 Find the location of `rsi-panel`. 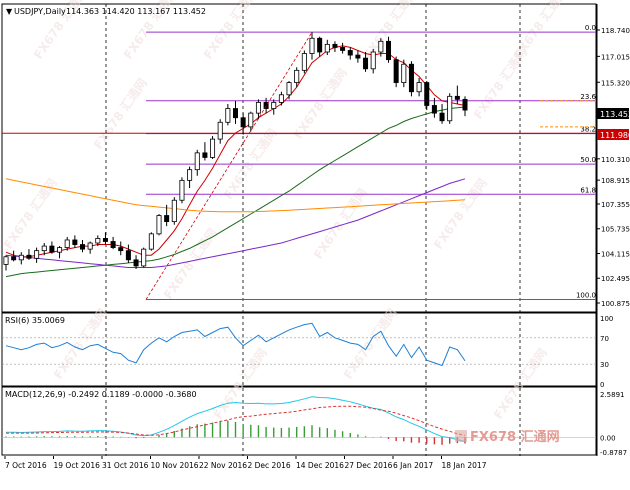

rsi-panel is located at coordinates (299, 349).